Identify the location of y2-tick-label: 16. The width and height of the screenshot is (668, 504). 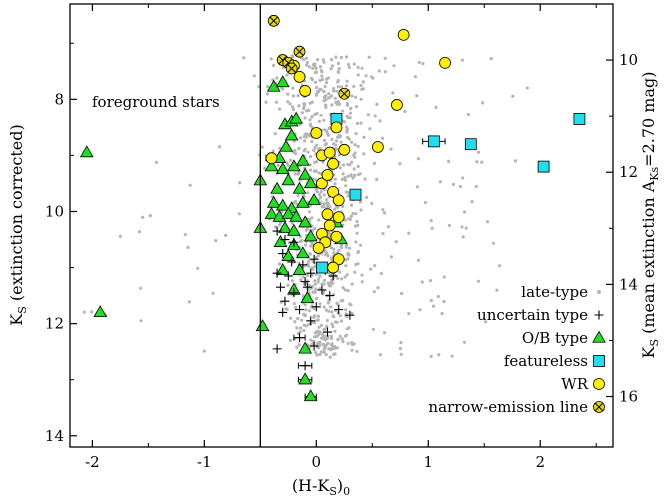
(628, 397).